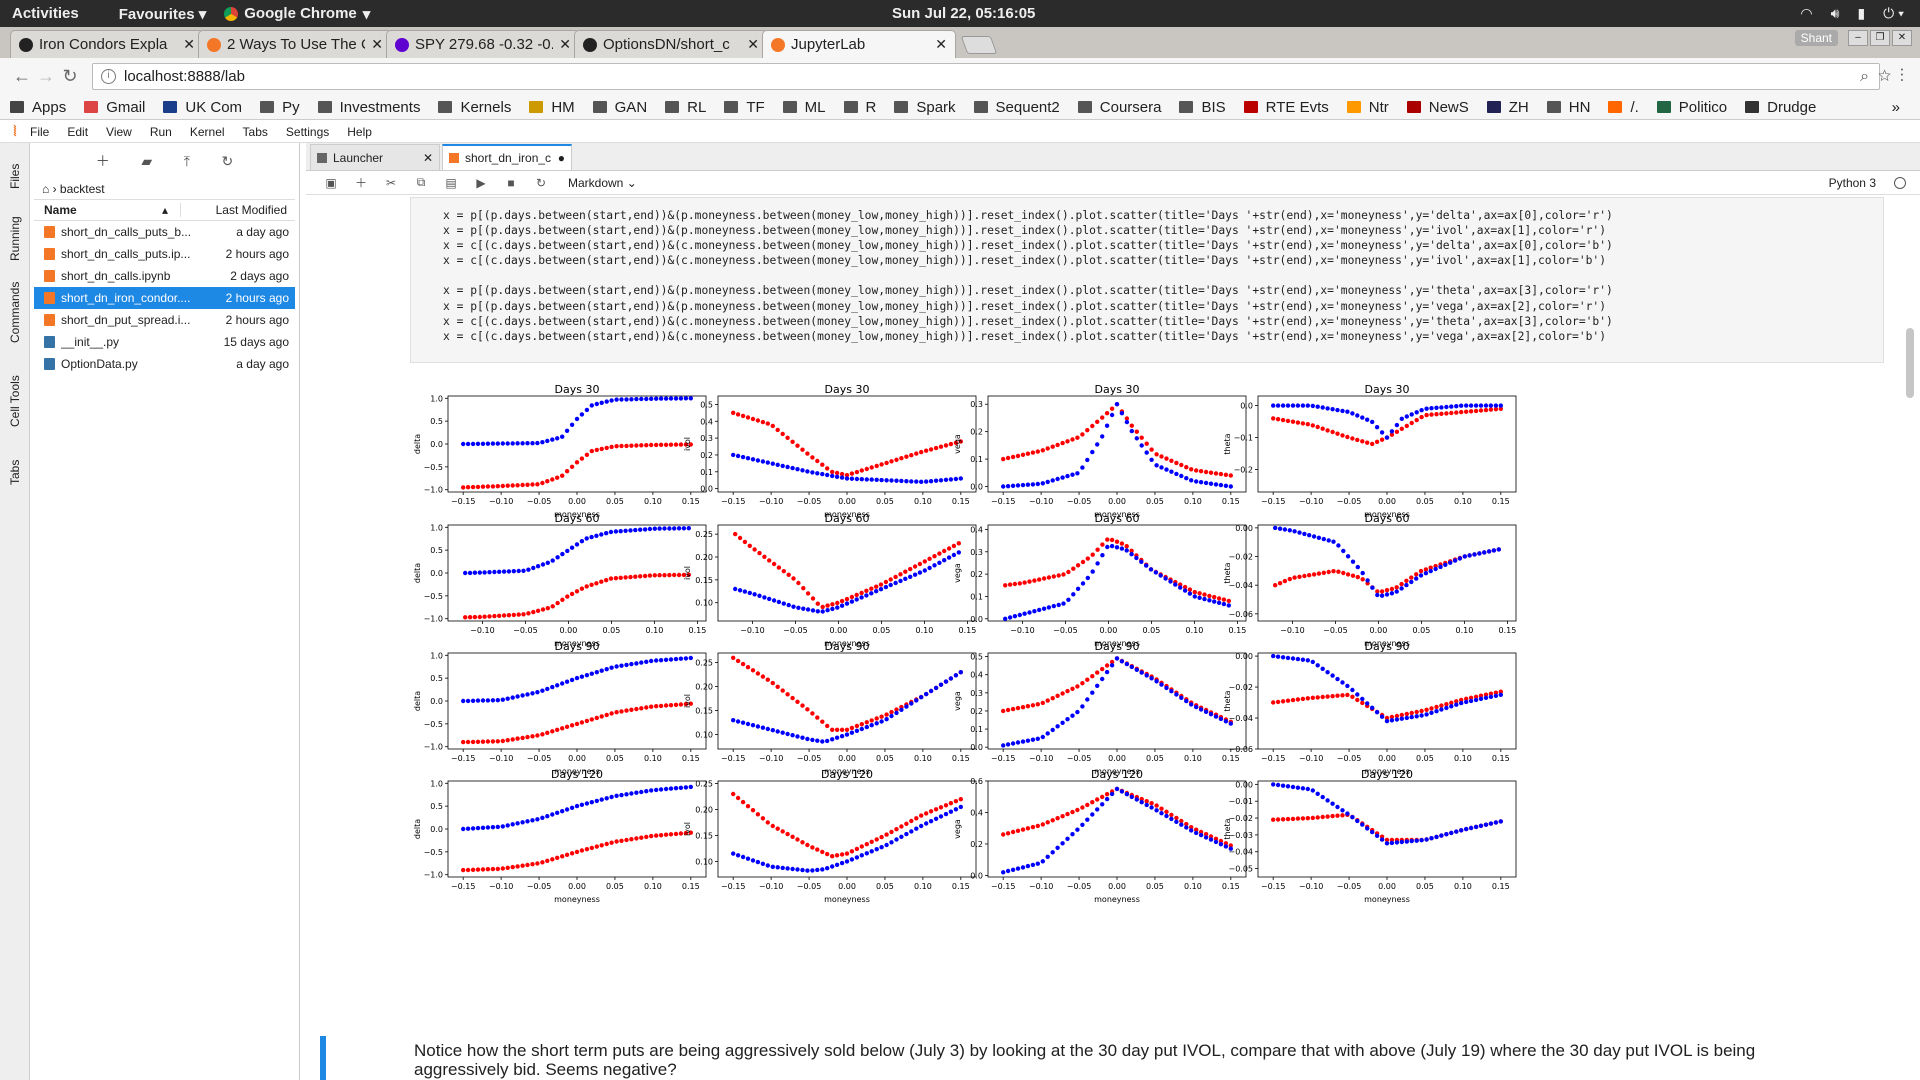  What do you see at coordinates (114, 107) in the screenshot?
I see `bookmark-1: Gmail` at bounding box center [114, 107].